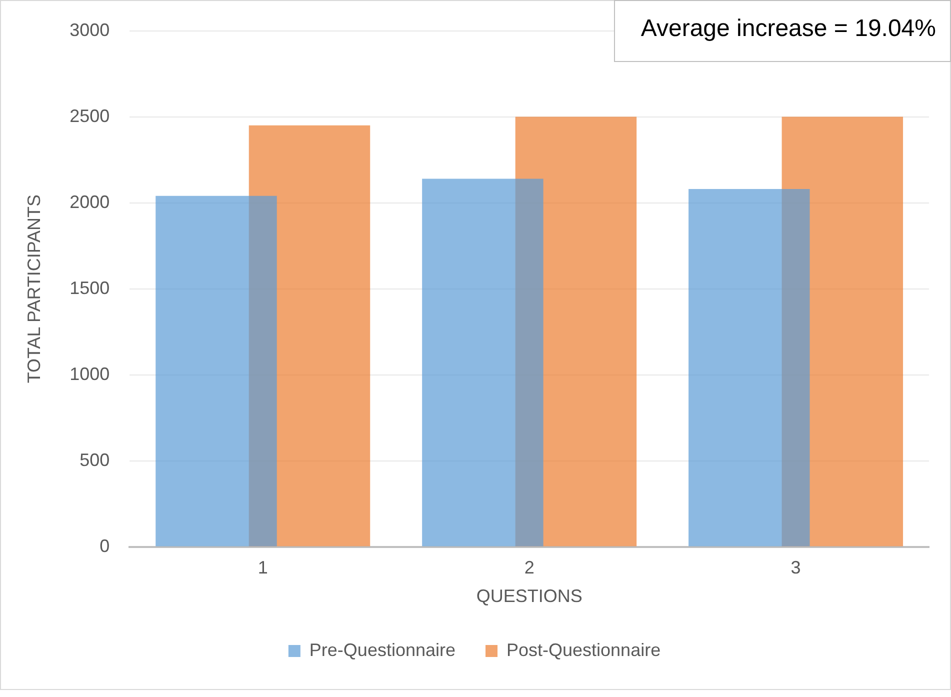 The image size is (951, 697). I want to click on legend-label: Pre-Questionnaire, so click(382, 650).